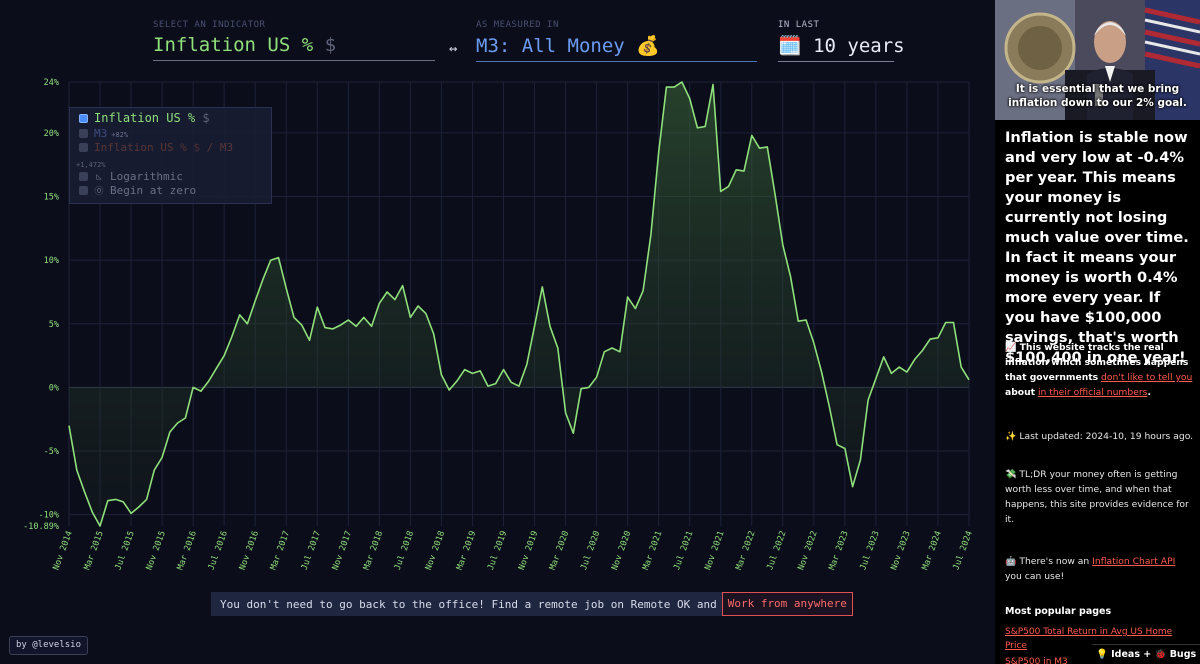  I want to click on checkbox-m3, so click(83, 133).